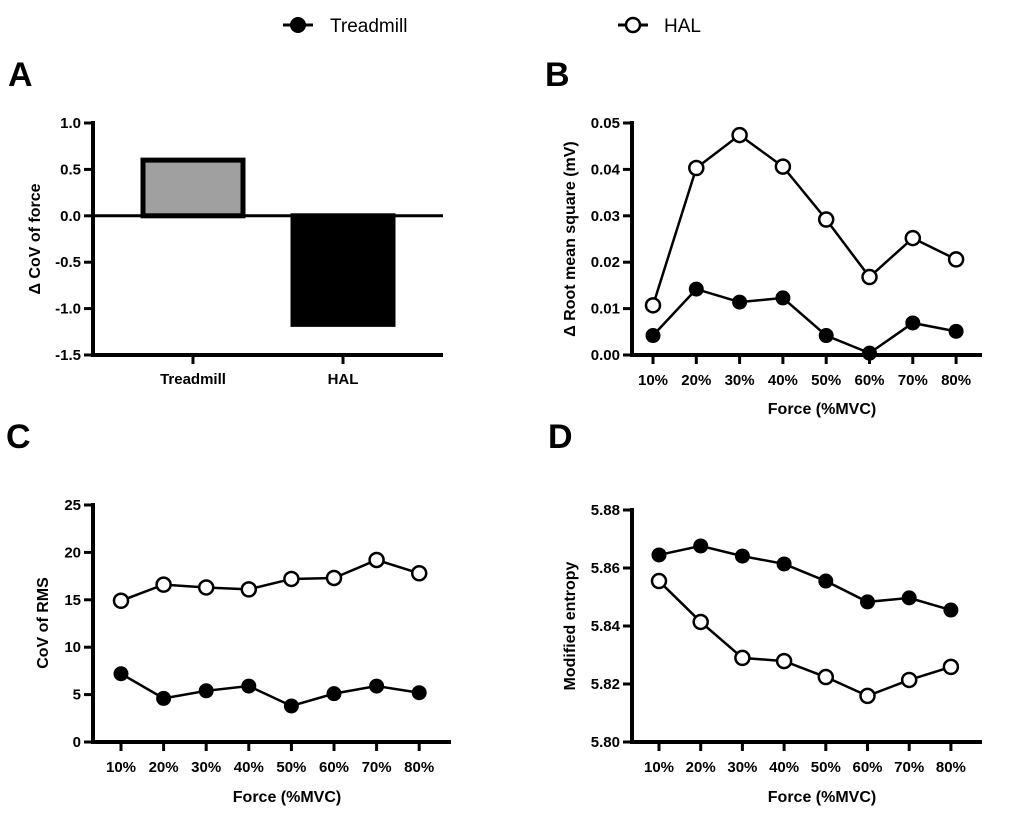  I want to click on y-tick-label-a: -0.5, so click(68, 262).